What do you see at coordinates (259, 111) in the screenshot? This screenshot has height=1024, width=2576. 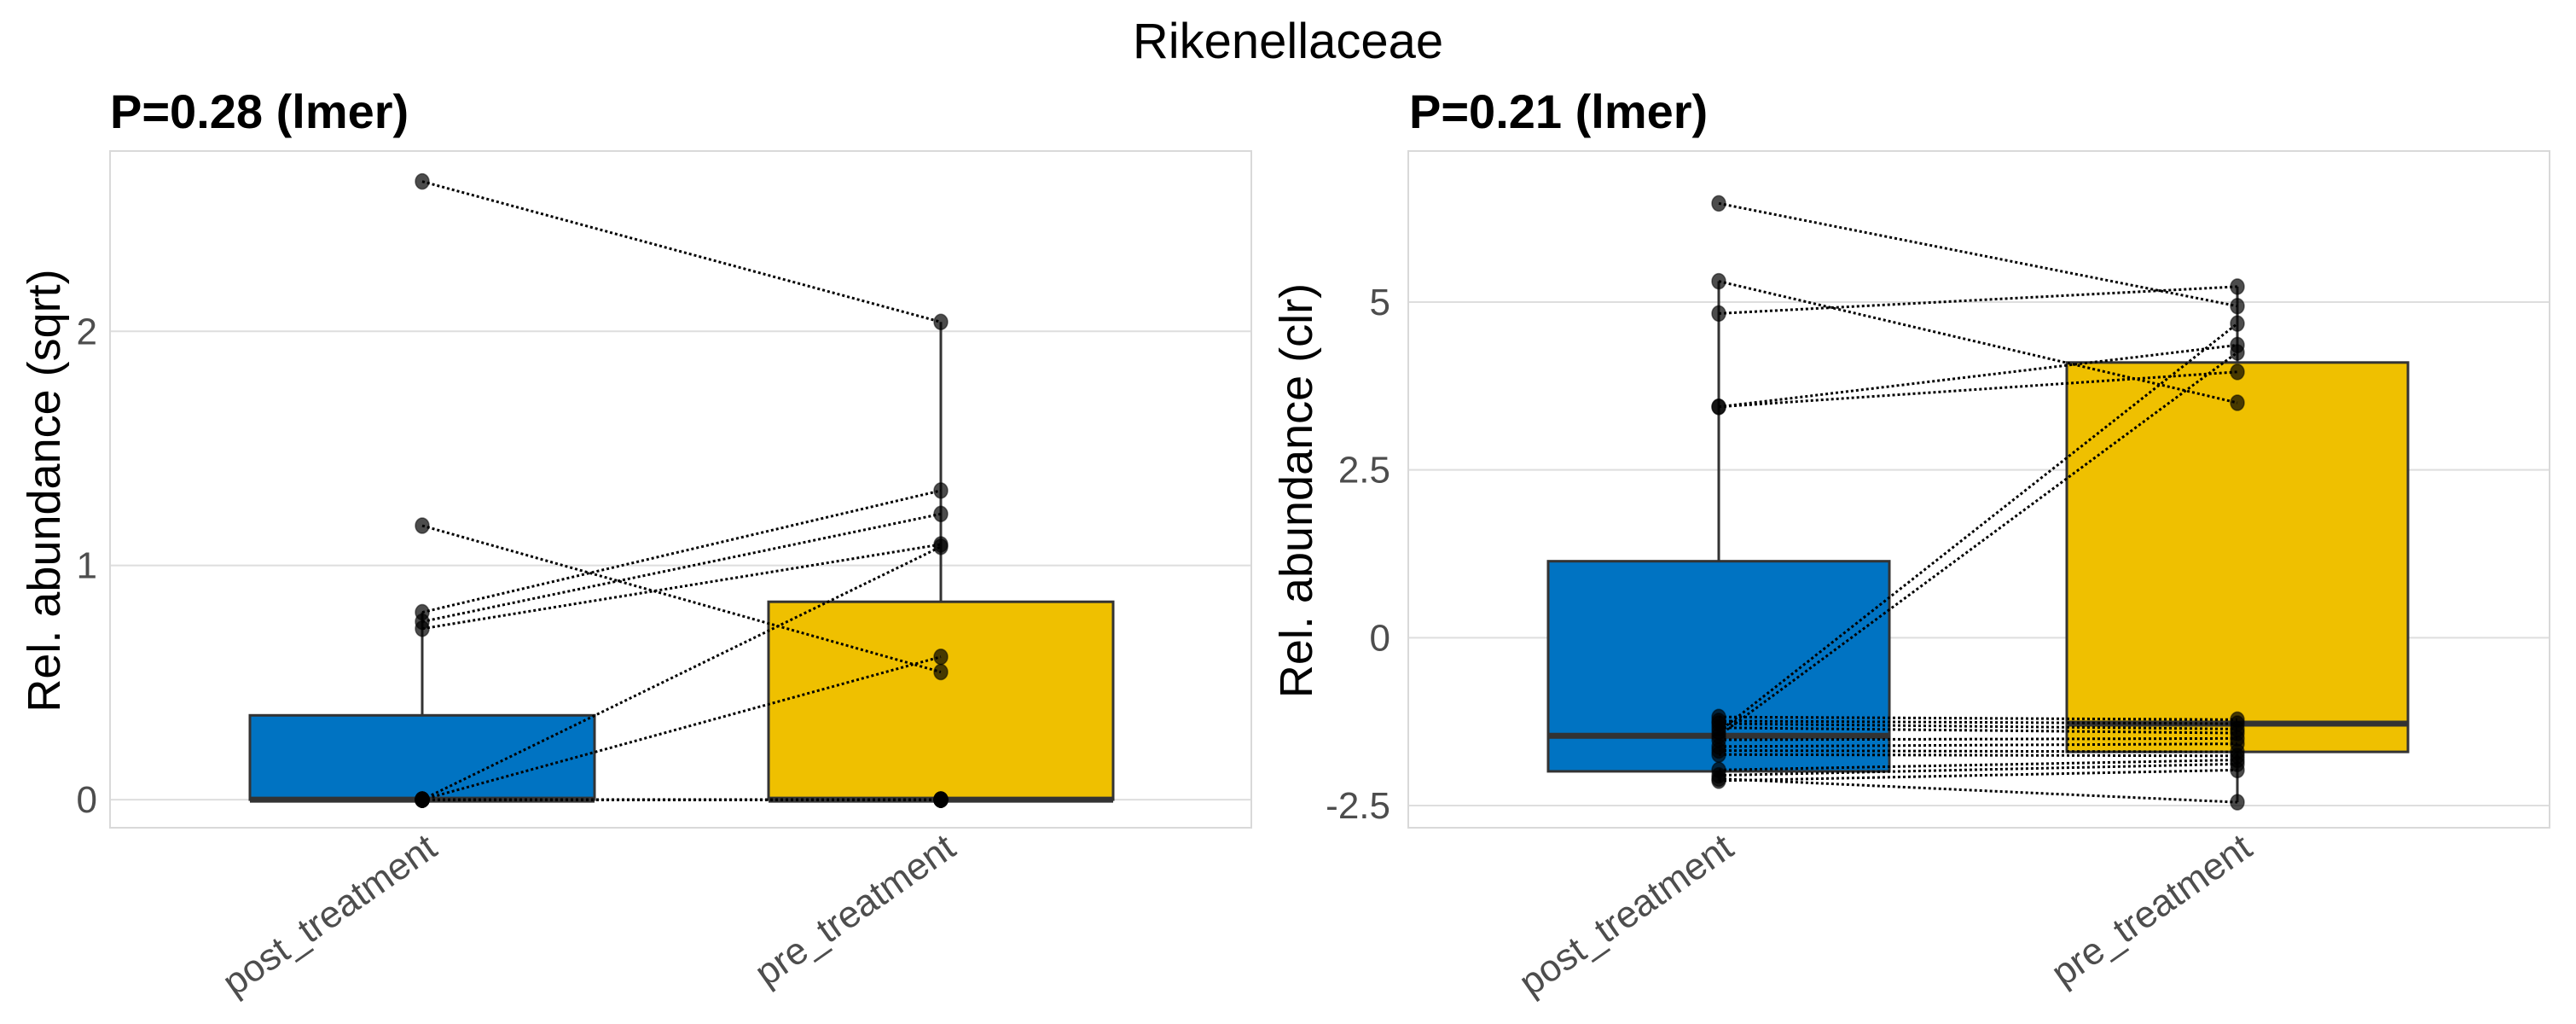 I see `panel-title-sqrt: P=0.28 (lmer)` at bounding box center [259, 111].